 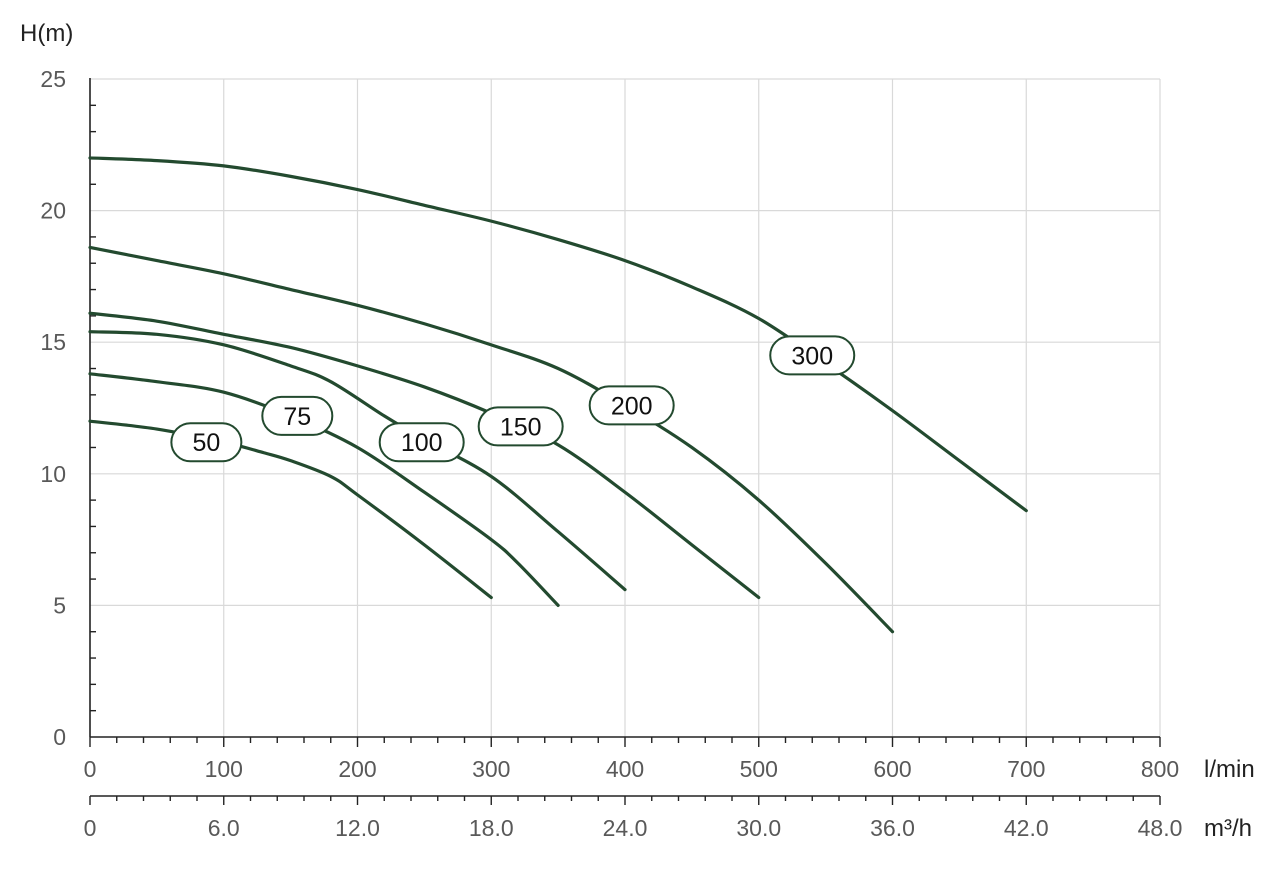 I want to click on x-axis-unit-m3h: m³/h, so click(x=1228, y=828).